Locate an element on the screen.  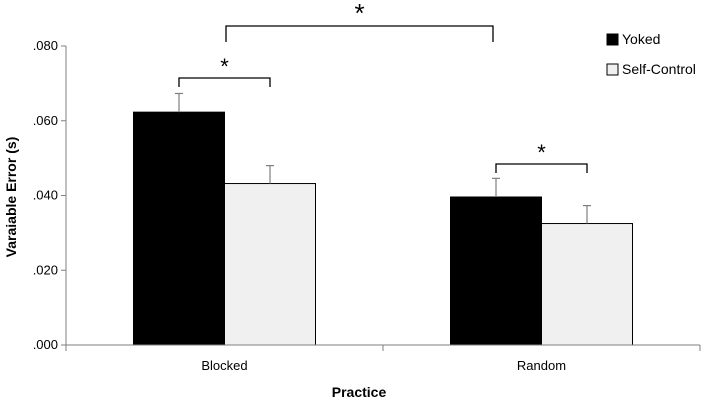
y-tick-label: .040 is located at coordinates (45, 195).